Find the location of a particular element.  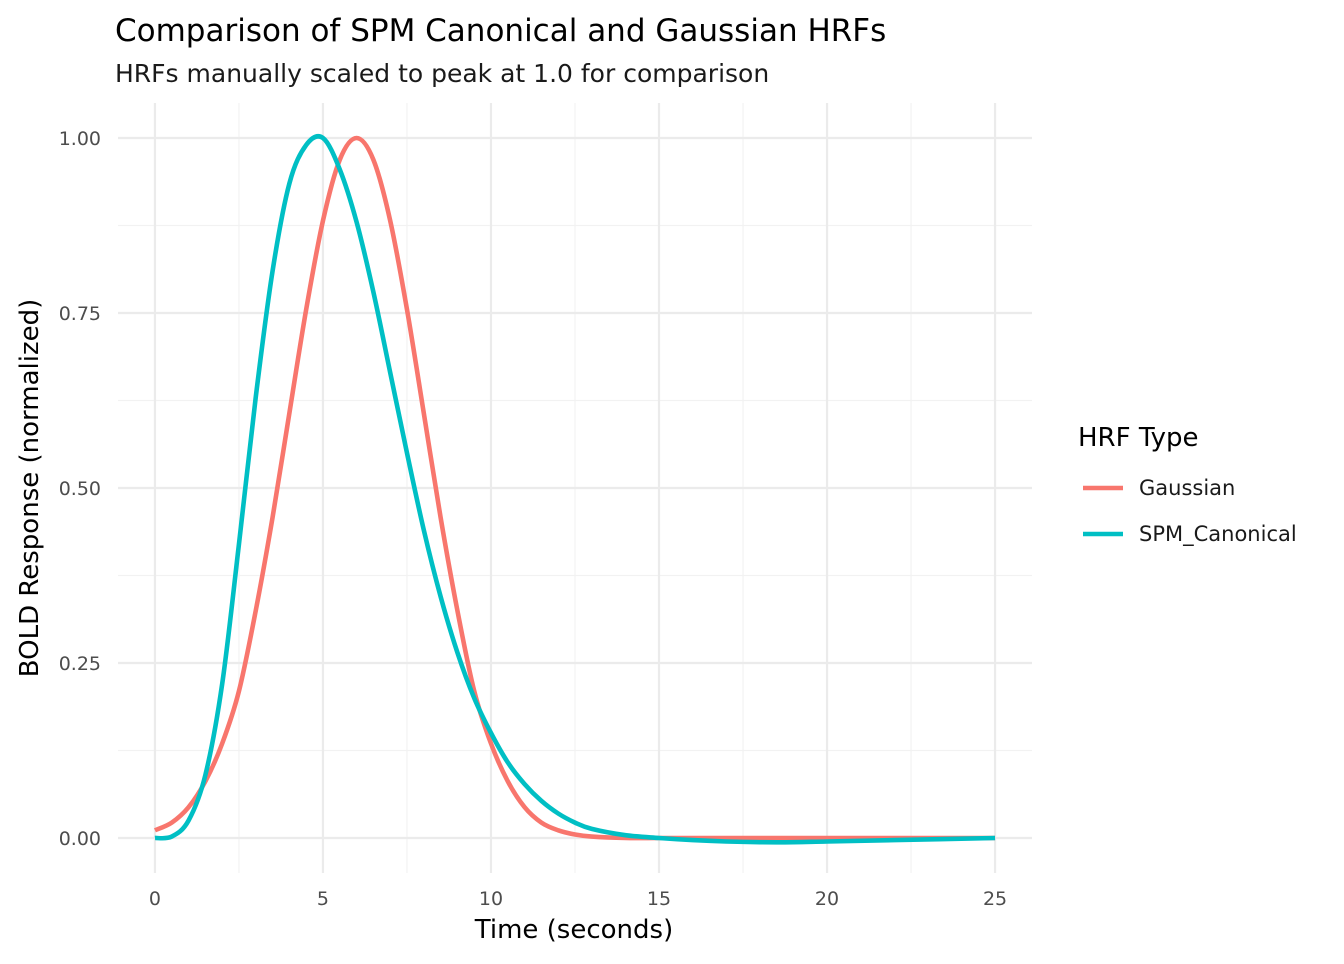

y-tick-label: 0.50 is located at coordinates (80, 489).